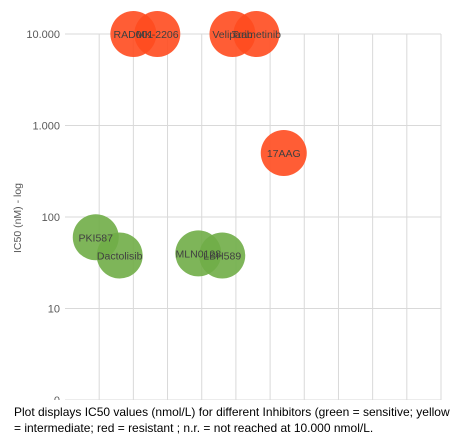 This screenshot has width=460, height=444. I want to click on data-label-17aag: 17AAG, so click(284, 154).